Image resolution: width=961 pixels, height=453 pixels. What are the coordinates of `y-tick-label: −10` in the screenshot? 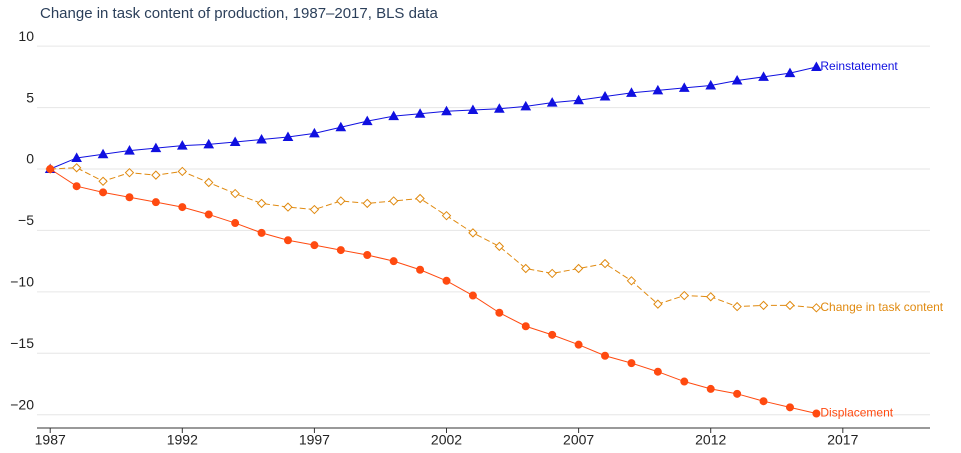 It's located at (22, 282).